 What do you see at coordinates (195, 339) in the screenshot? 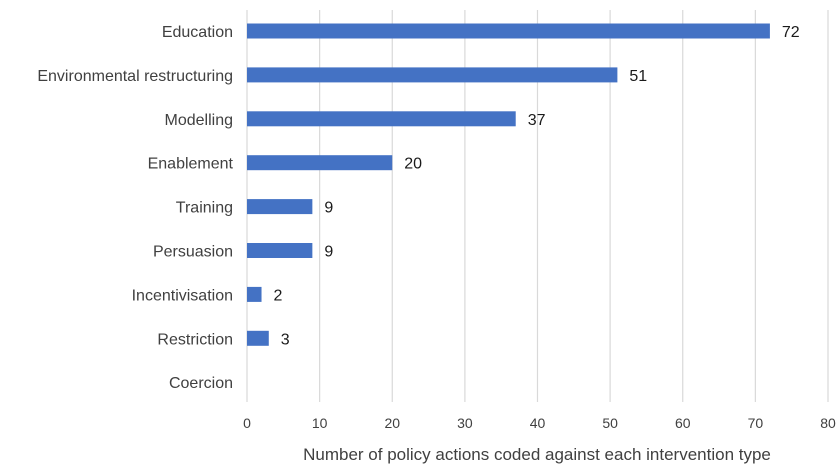
I see `category-label: Restriction` at bounding box center [195, 339].